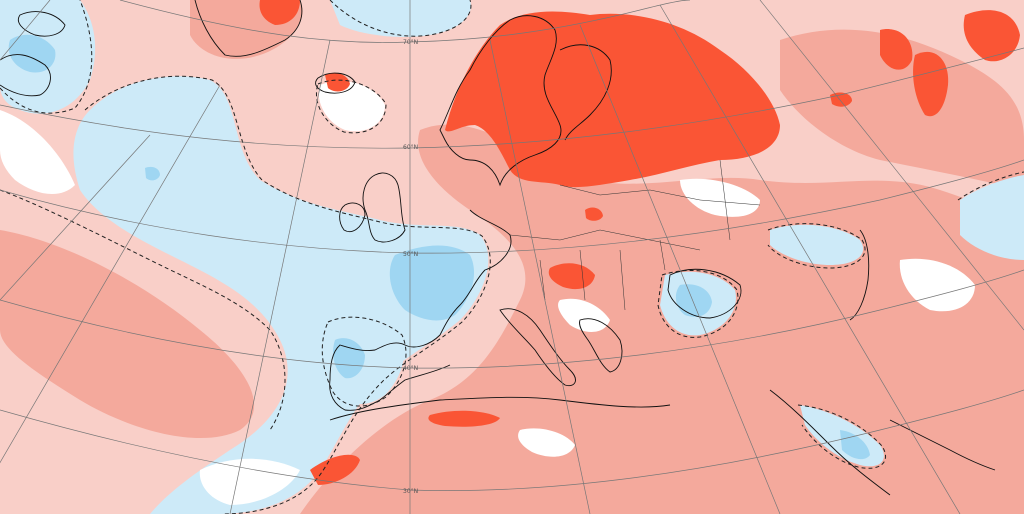 This screenshot has height=514, width=1024. I want to click on coast-iceland, so click(335, 83).